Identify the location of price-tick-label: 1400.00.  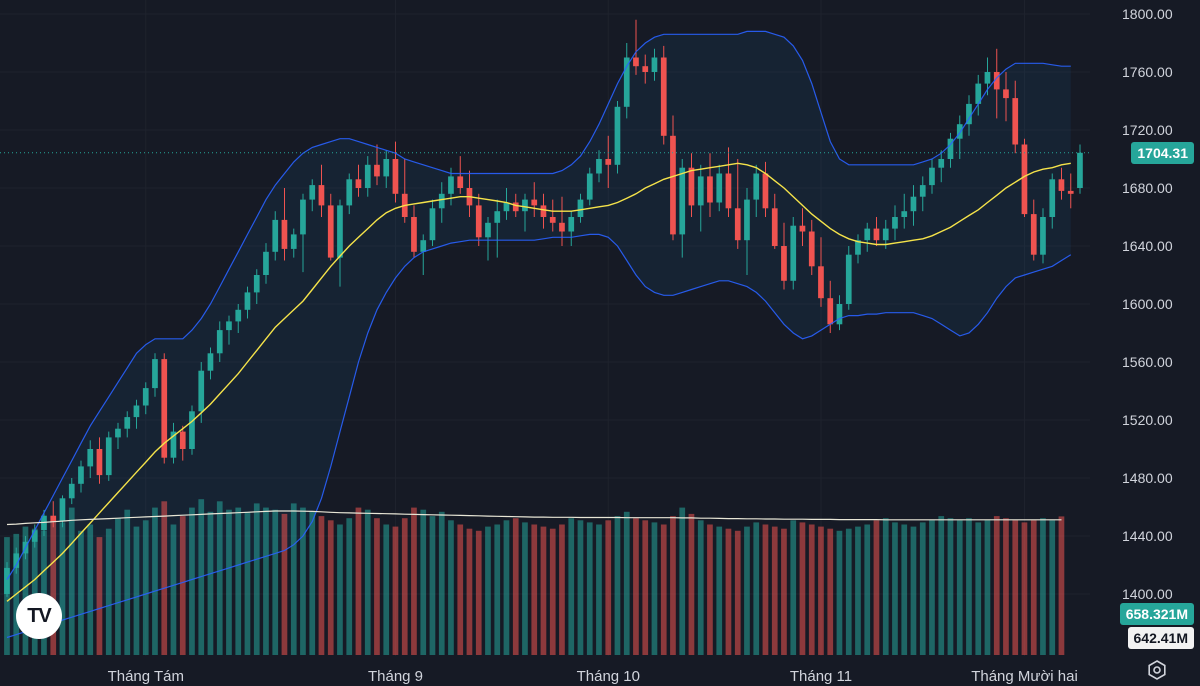
(1147, 594).